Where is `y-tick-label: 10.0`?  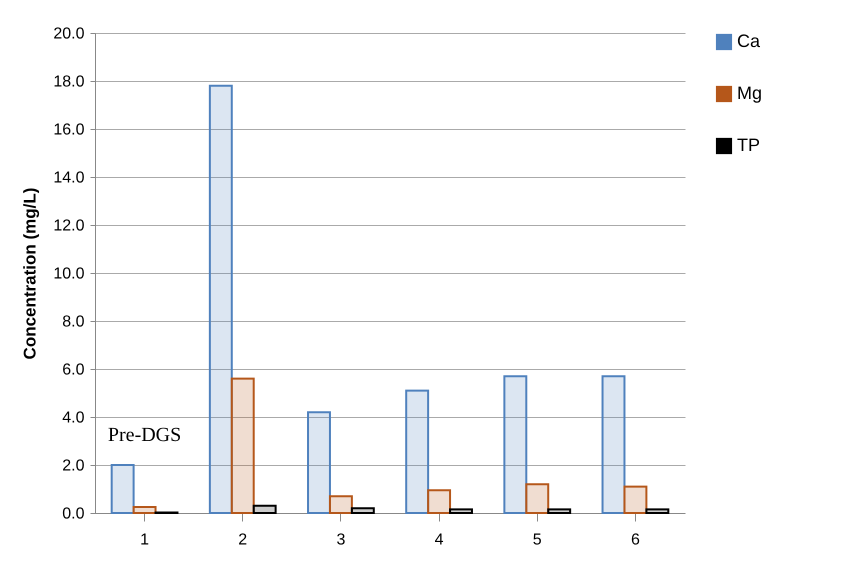
y-tick-label: 10.0 is located at coordinates (69, 274).